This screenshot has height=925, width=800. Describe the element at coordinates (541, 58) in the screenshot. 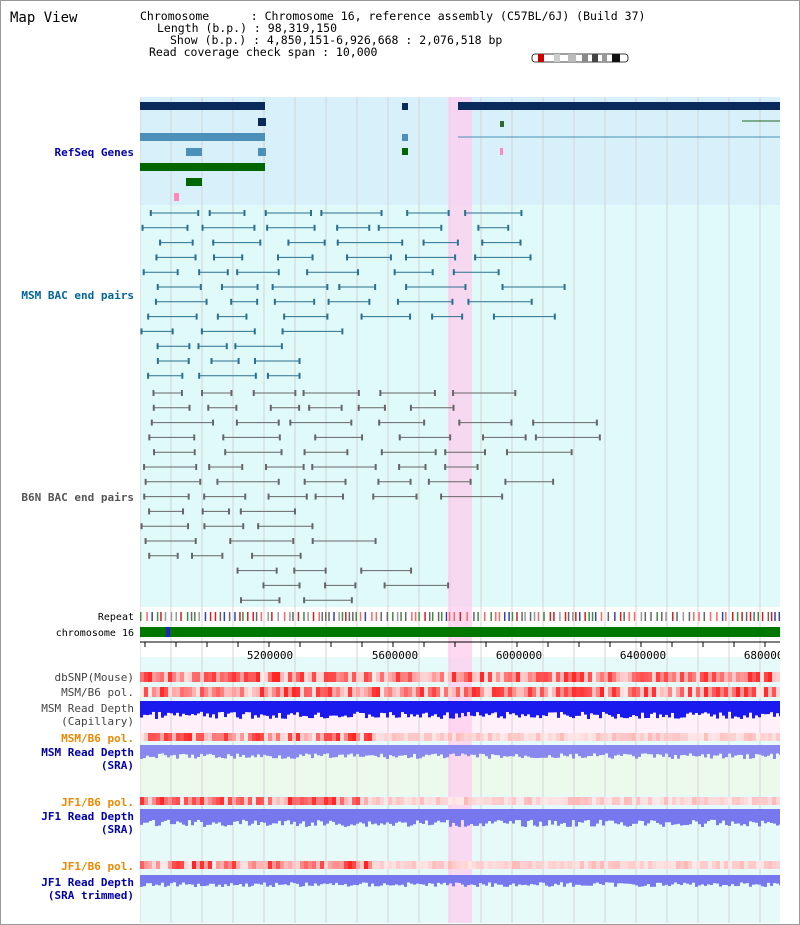

I see `ideogram-selection` at that location.